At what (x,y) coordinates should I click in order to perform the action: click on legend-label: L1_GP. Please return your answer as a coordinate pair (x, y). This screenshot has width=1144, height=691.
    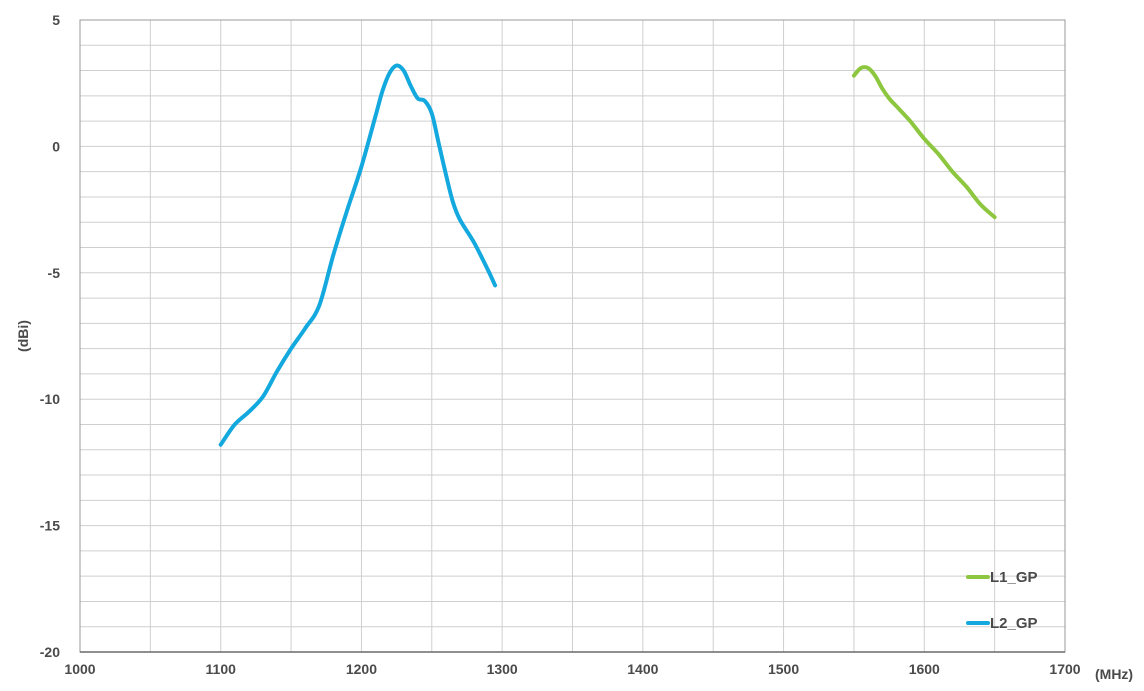
    Looking at the image, I should click on (1014, 577).